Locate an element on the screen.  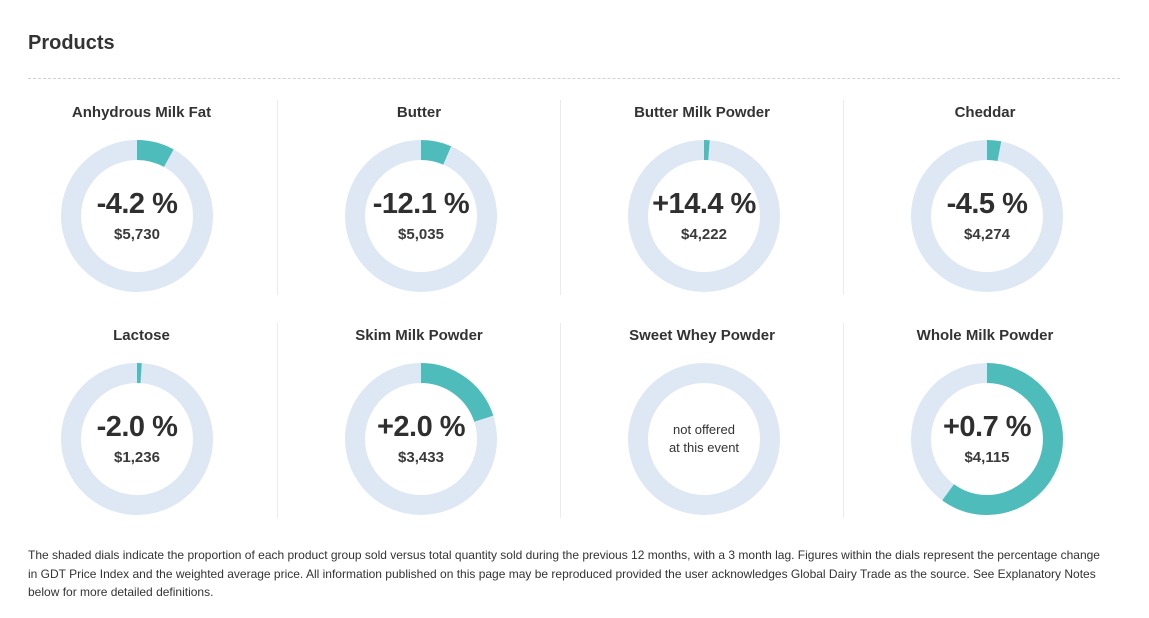
share-dial: -2.0 % $1,236 is located at coordinates (137, 439).